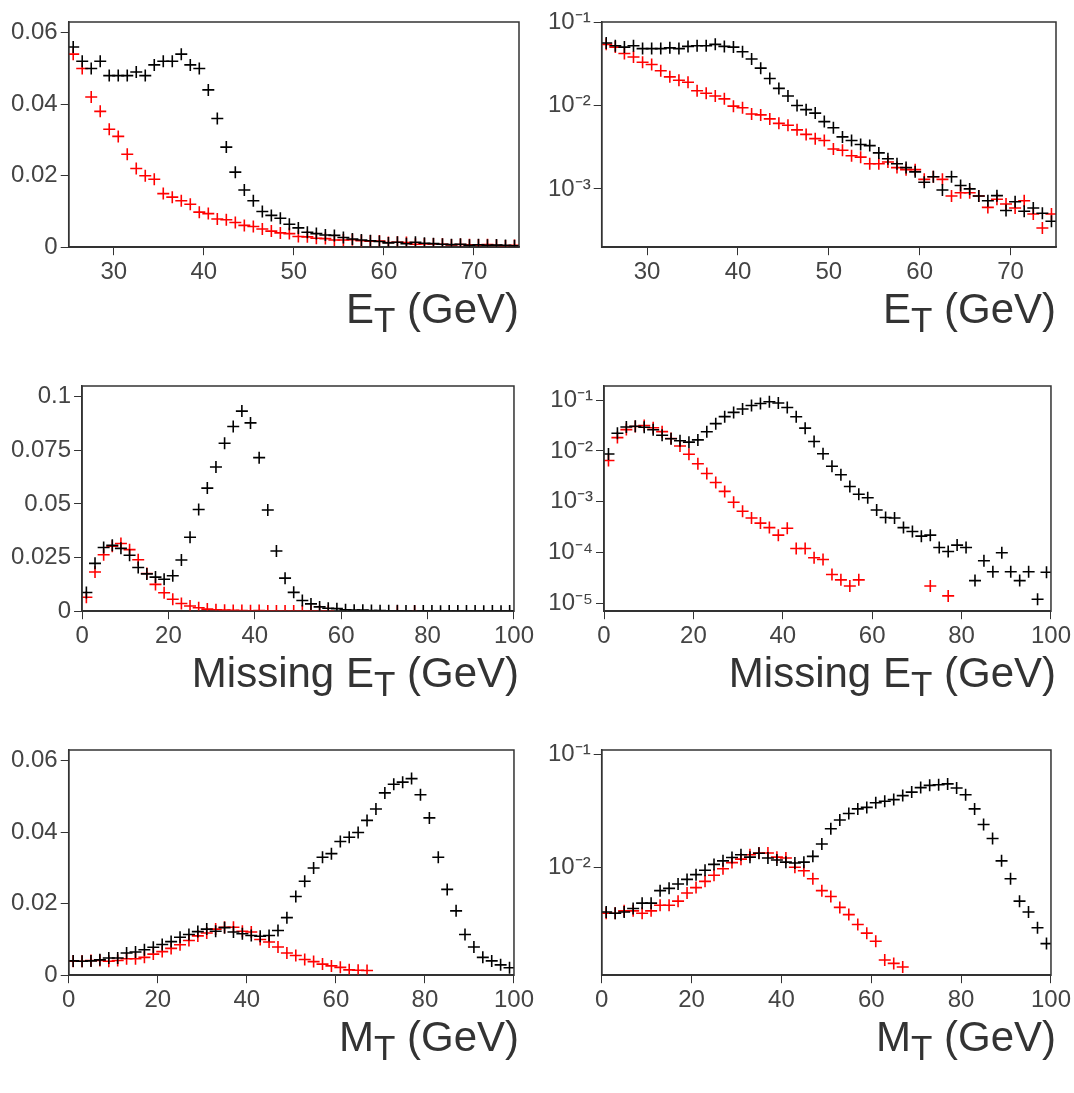 Image resolution: width=1074 pixels, height=1093 pixels. Describe the element at coordinates (41, 556) in the screenshot. I see `y-tick-label: 0.025` at that location.